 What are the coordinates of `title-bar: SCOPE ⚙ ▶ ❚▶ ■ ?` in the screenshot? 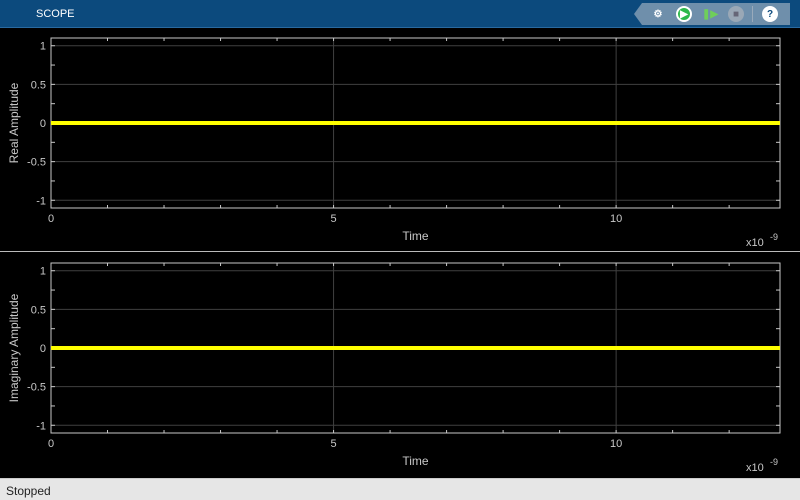 It's located at (400, 14).